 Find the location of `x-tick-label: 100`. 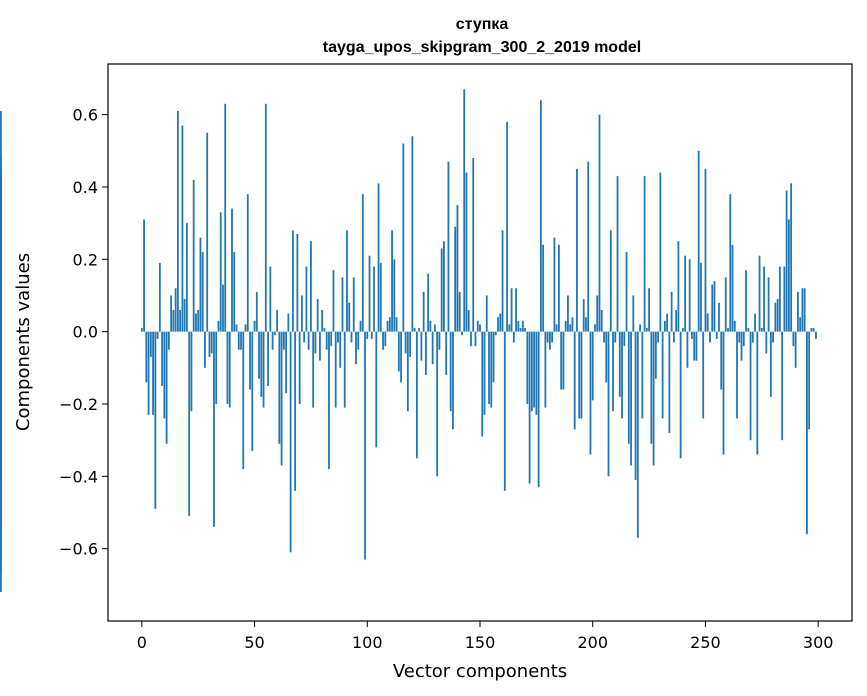

x-tick-label: 100 is located at coordinates (367, 642).